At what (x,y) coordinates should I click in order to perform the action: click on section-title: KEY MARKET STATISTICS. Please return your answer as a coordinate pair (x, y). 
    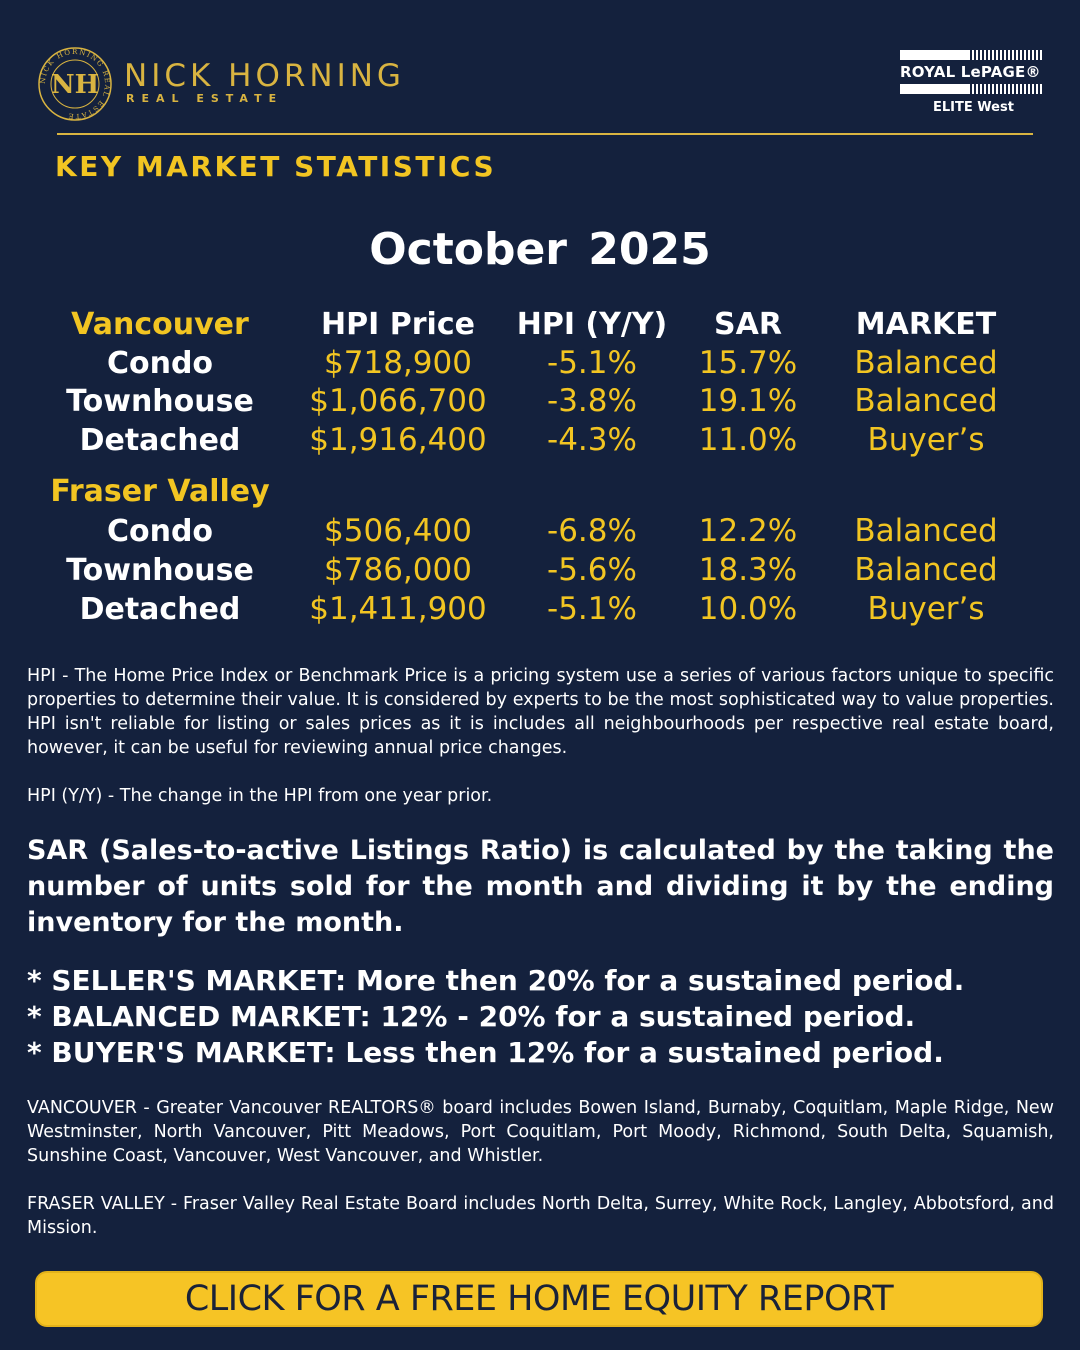
    Looking at the image, I should click on (276, 166).